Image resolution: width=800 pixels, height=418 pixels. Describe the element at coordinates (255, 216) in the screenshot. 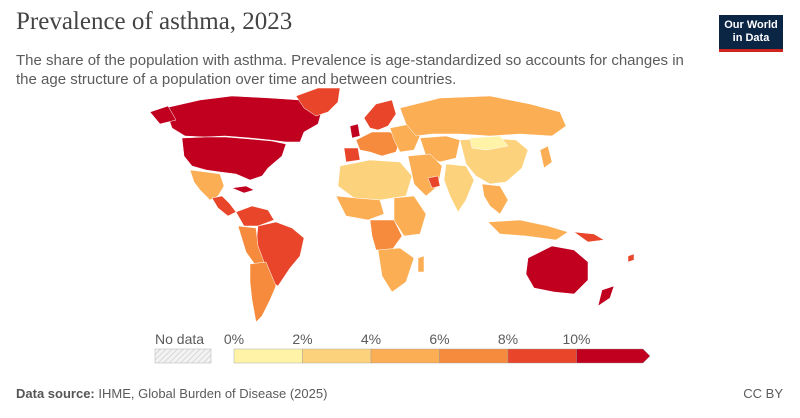

I see `region-colombia-venezuela` at that location.